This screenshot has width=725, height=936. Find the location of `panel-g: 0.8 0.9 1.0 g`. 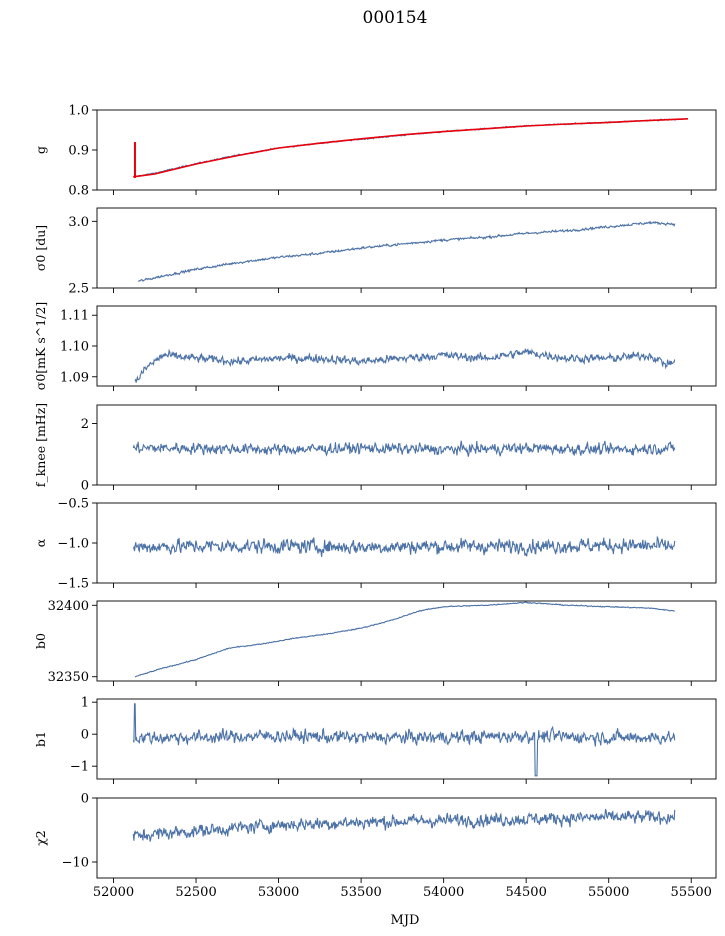

panel-g: 0.8 0.9 1.0 g is located at coordinates (375, 151).